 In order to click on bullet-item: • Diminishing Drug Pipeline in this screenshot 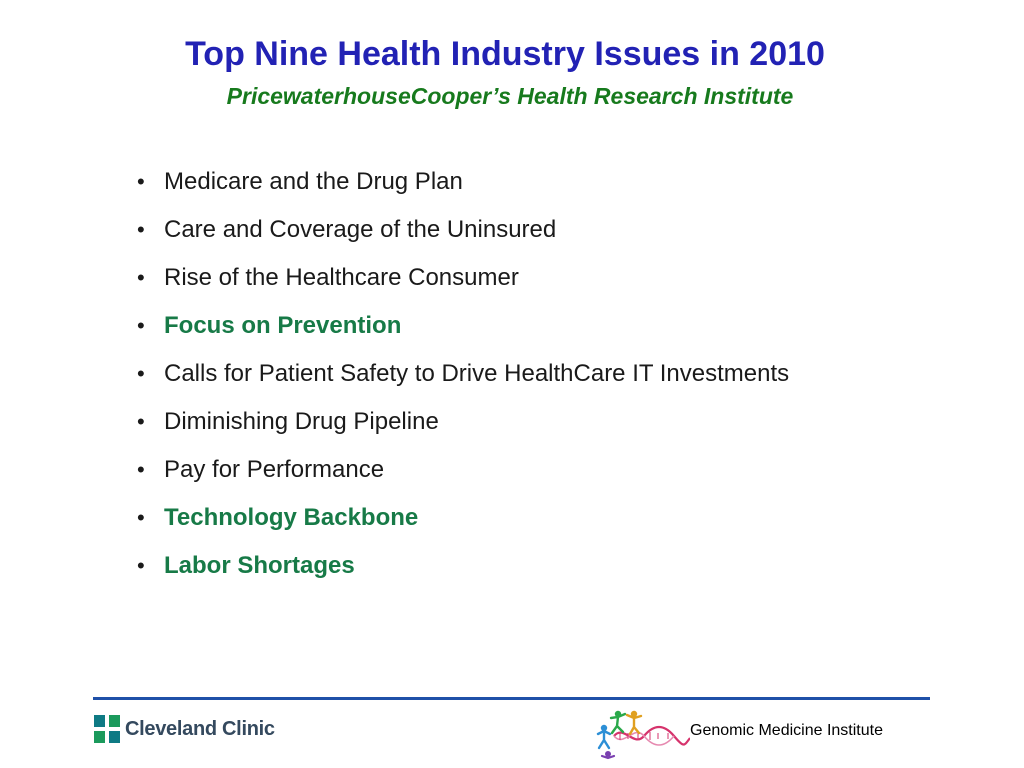, I will do `click(461, 426)`.